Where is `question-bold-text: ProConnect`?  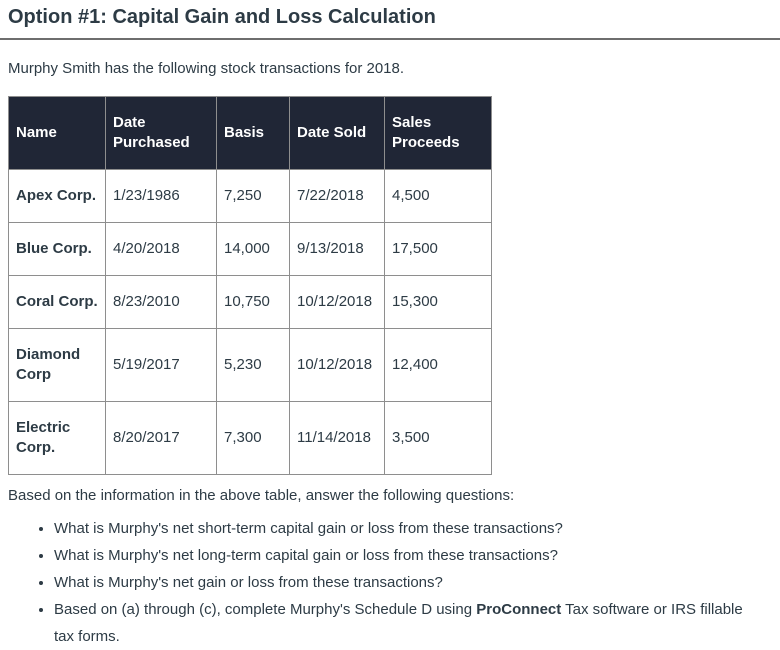 question-bold-text: ProConnect is located at coordinates (519, 609).